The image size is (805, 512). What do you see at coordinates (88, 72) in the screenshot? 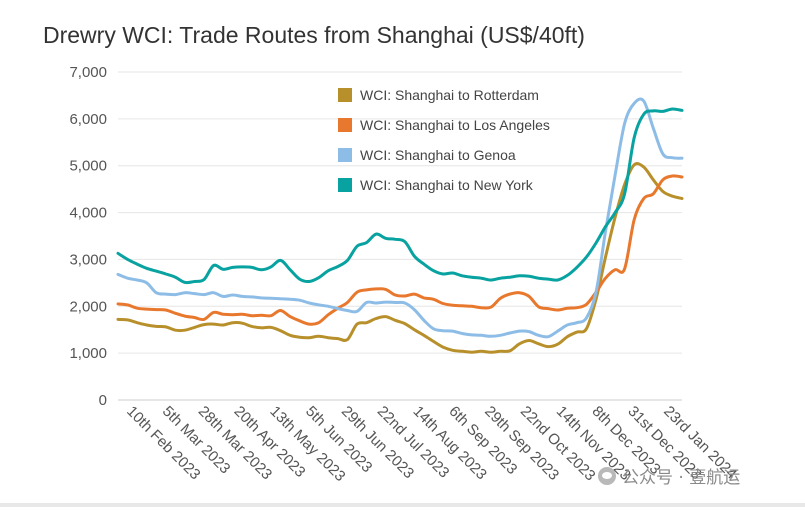
I see `y-tick-label: 7,000` at bounding box center [88, 72].